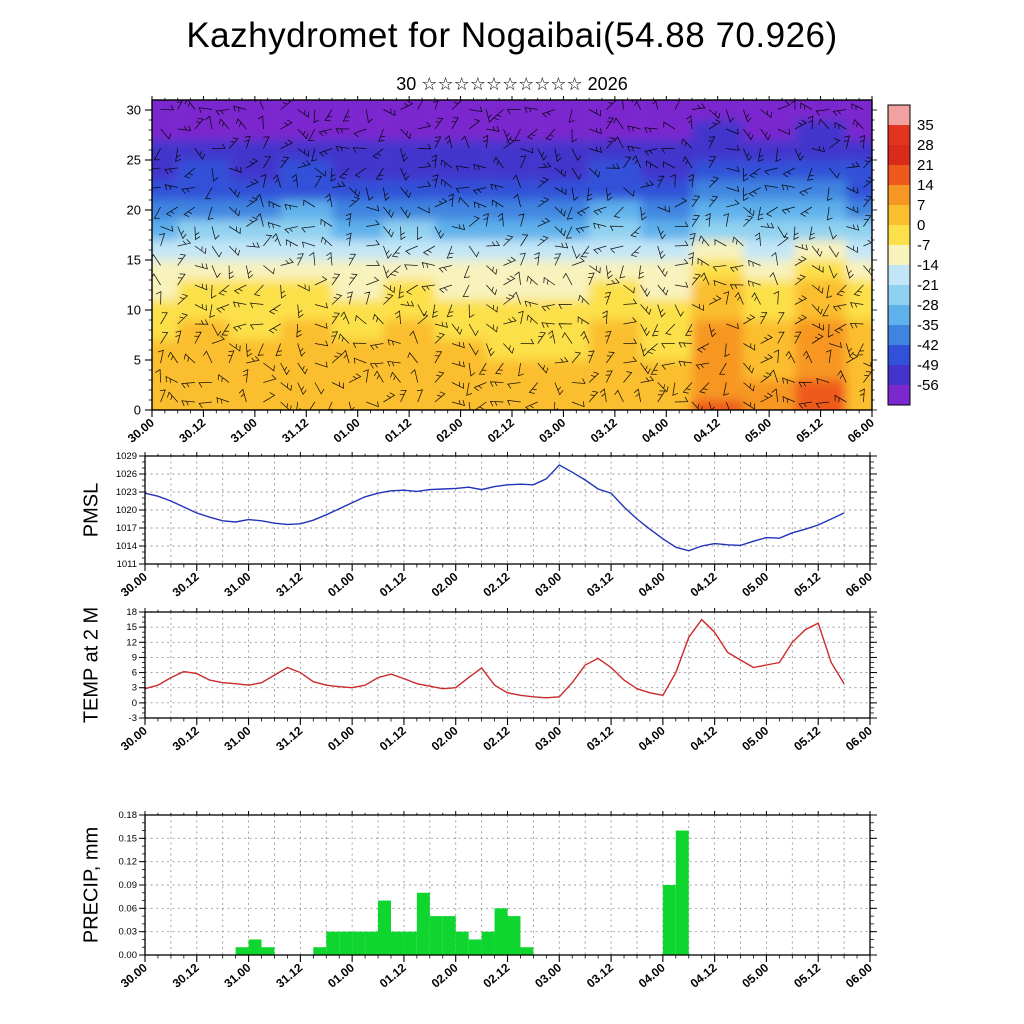  Describe the element at coordinates (928, 265) in the screenshot. I see `colorbar-label: -14` at that location.